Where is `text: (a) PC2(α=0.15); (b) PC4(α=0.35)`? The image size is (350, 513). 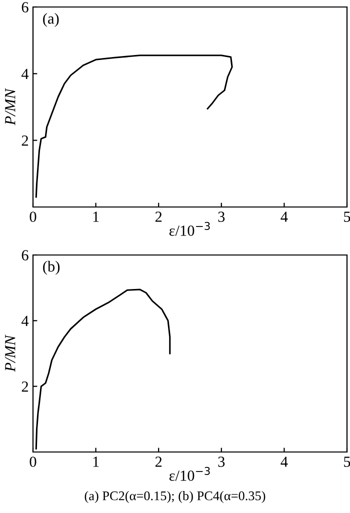 text: (a) PC2(α=0.15); (b) PC4(α=0.35) is located at coordinates (175, 497).